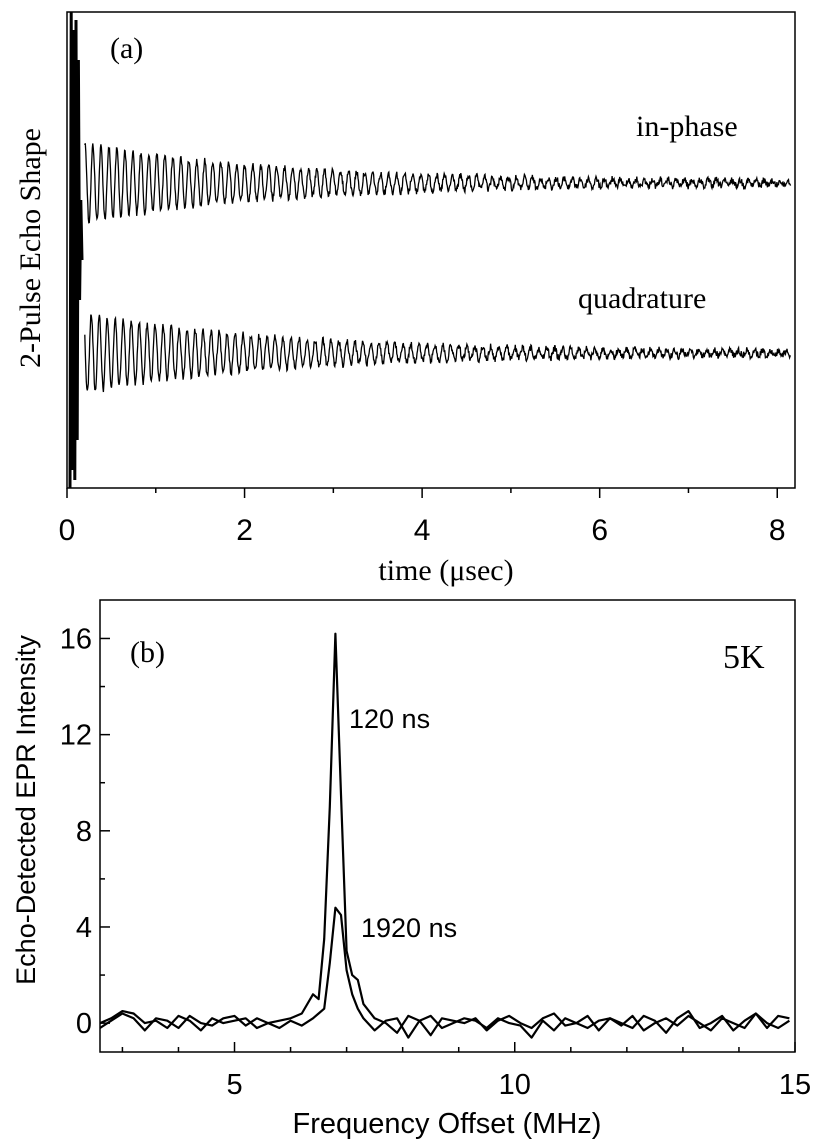  What do you see at coordinates (515, 1085) in the screenshot?
I see `x-tick-label: 10` at bounding box center [515, 1085].